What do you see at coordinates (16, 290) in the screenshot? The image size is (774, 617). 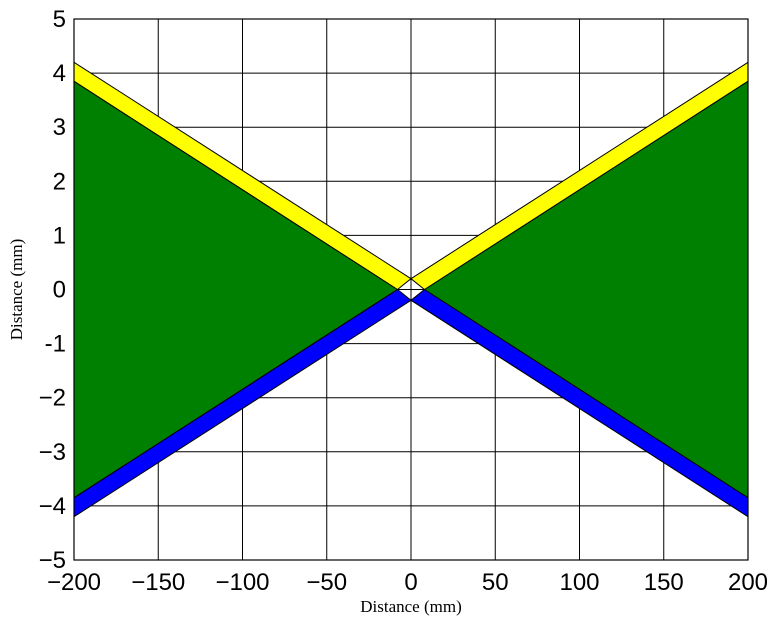 I see `y-axis-label: Distance (mm)` at bounding box center [16, 290].